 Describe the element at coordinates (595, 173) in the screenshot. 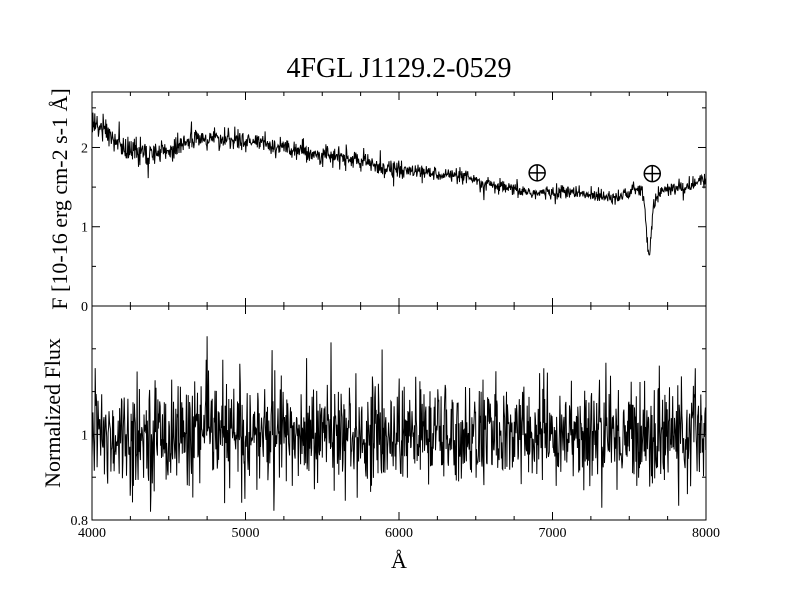

I see `telluric-markers` at that location.